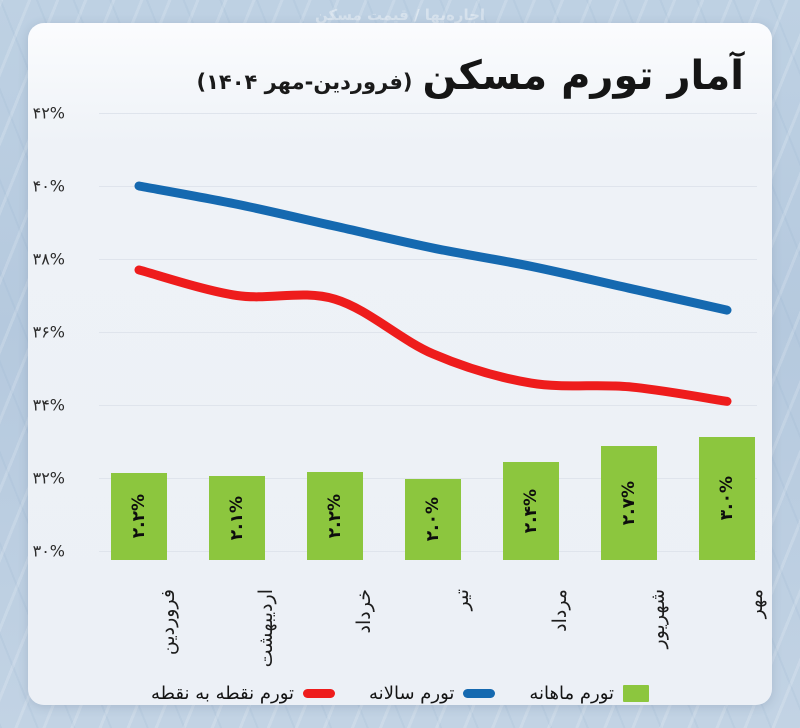 The height and width of the screenshot is (728, 800). I want to click on line-series-annual, so click(433, 248).